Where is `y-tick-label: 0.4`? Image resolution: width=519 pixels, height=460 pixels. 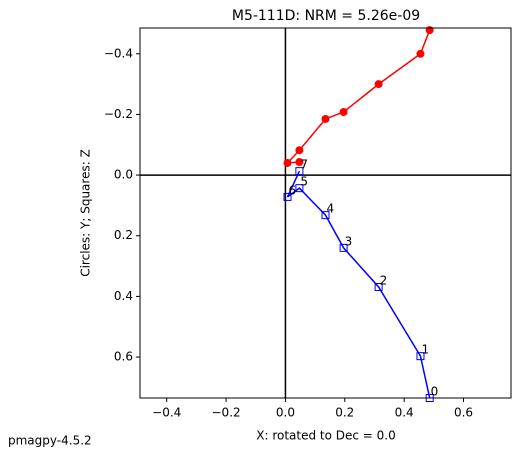
y-tick-label: 0.4 is located at coordinates (123, 296).